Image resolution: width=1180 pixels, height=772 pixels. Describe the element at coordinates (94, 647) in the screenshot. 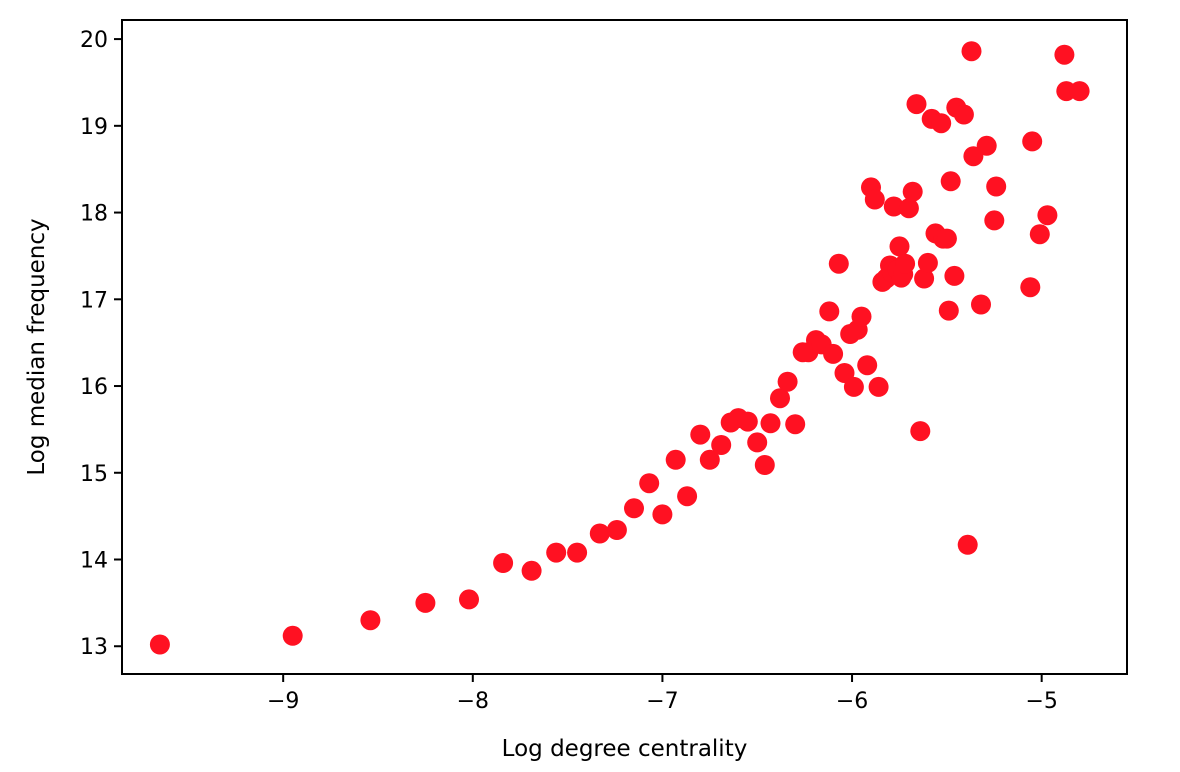

I see `y-tick-label: 13` at that location.